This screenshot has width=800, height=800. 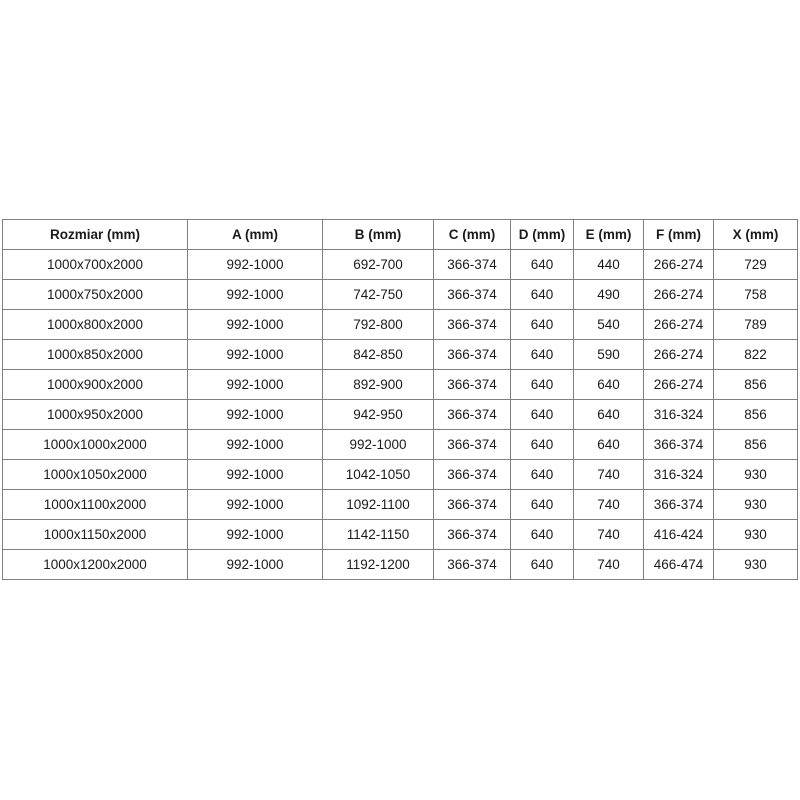 I want to click on table-cell: 1000x850x2000, so click(x=95, y=354).